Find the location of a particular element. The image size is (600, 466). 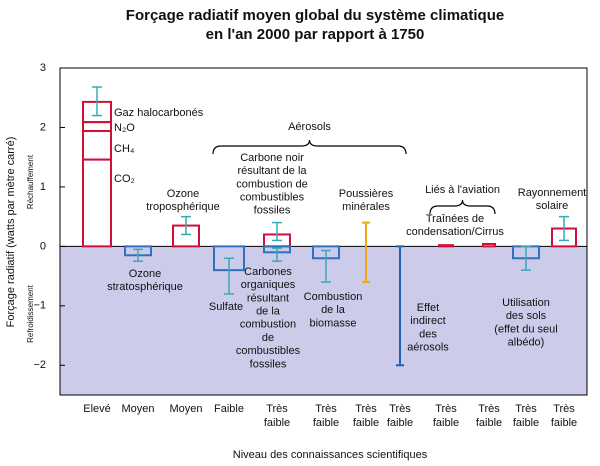

bar-label: Utilisation is located at coordinates (526, 303).